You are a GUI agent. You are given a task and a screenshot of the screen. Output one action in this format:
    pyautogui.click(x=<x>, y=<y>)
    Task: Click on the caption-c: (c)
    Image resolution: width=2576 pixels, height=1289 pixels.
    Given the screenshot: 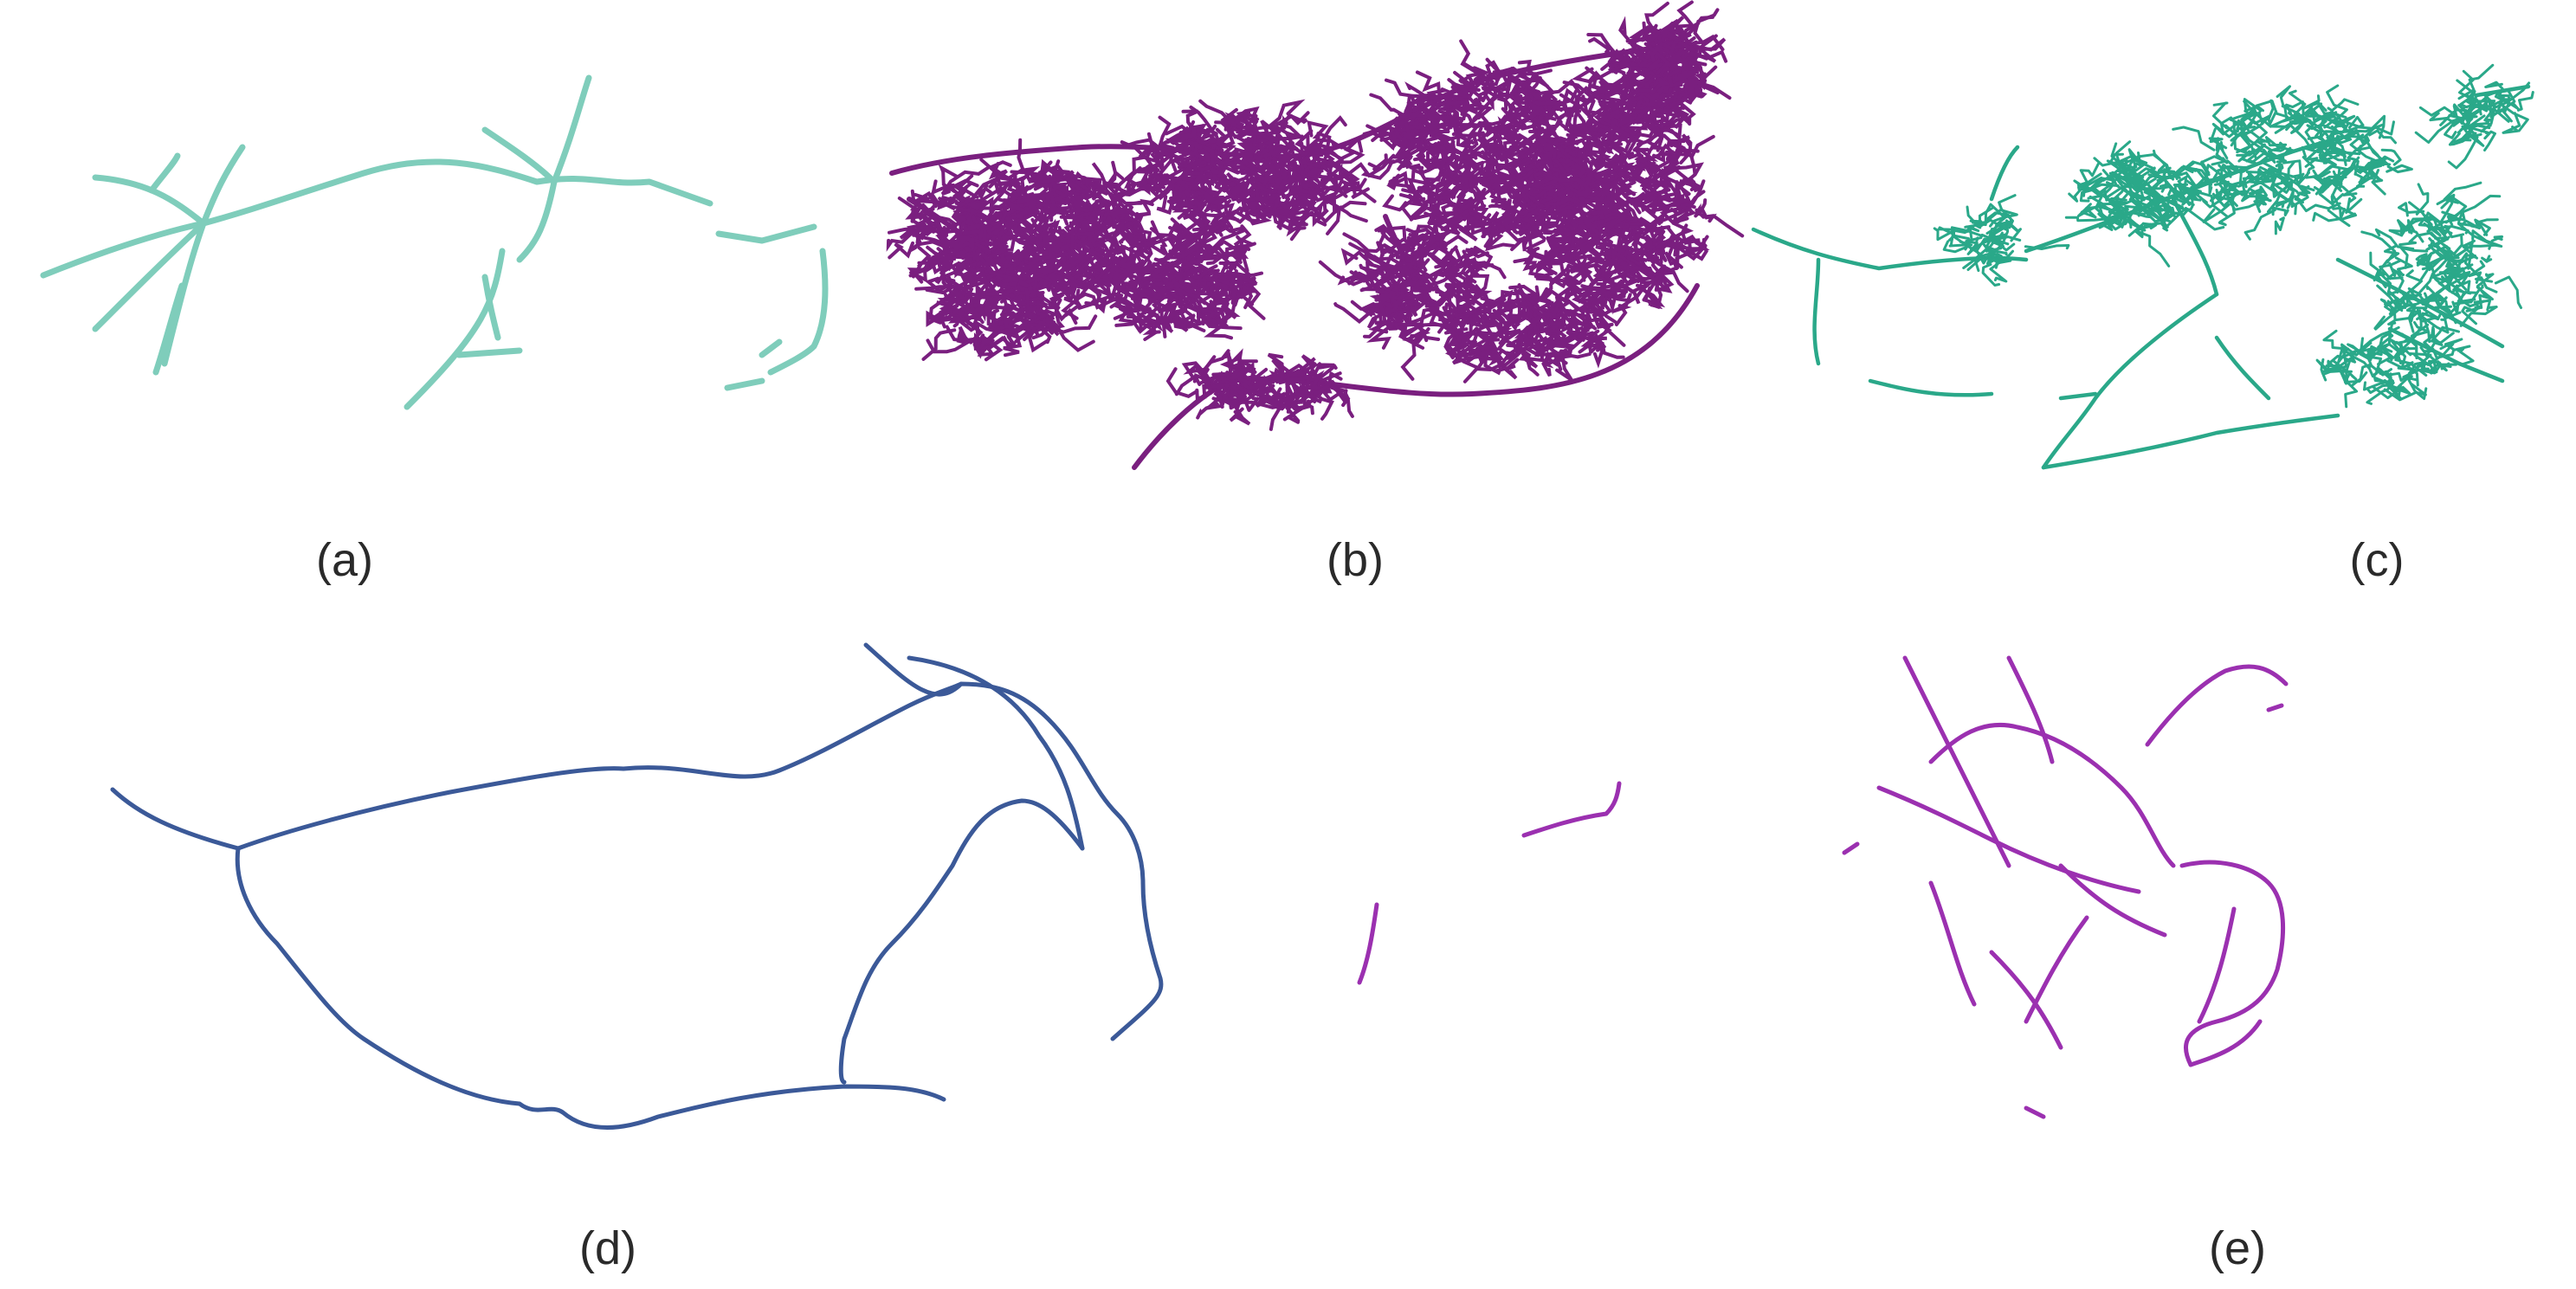 What is the action you would take?
    pyautogui.click(x=2377, y=560)
    